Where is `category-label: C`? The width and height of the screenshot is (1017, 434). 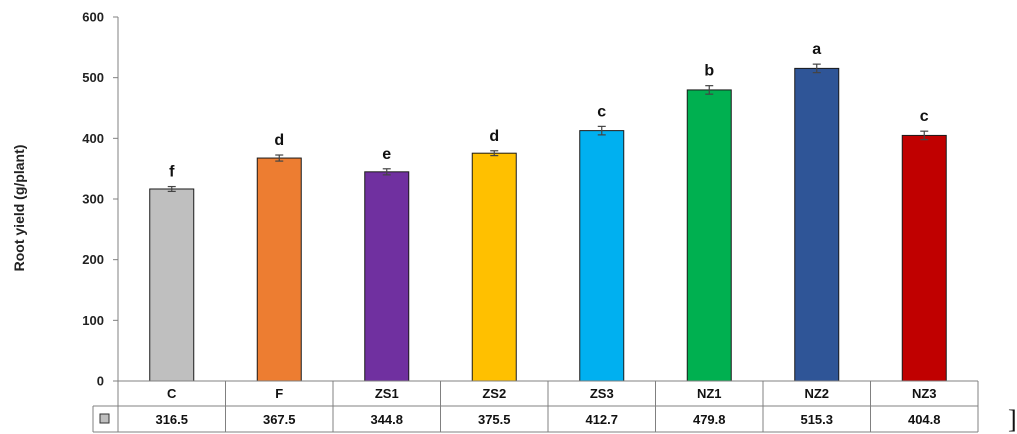 category-label: C is located at coordinates (172, 393).